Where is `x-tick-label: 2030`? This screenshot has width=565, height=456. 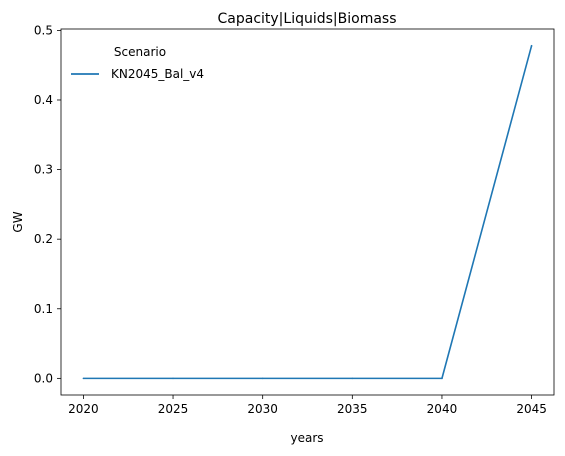 x-tick-label: 2030 is located at coordinates (262, 409).